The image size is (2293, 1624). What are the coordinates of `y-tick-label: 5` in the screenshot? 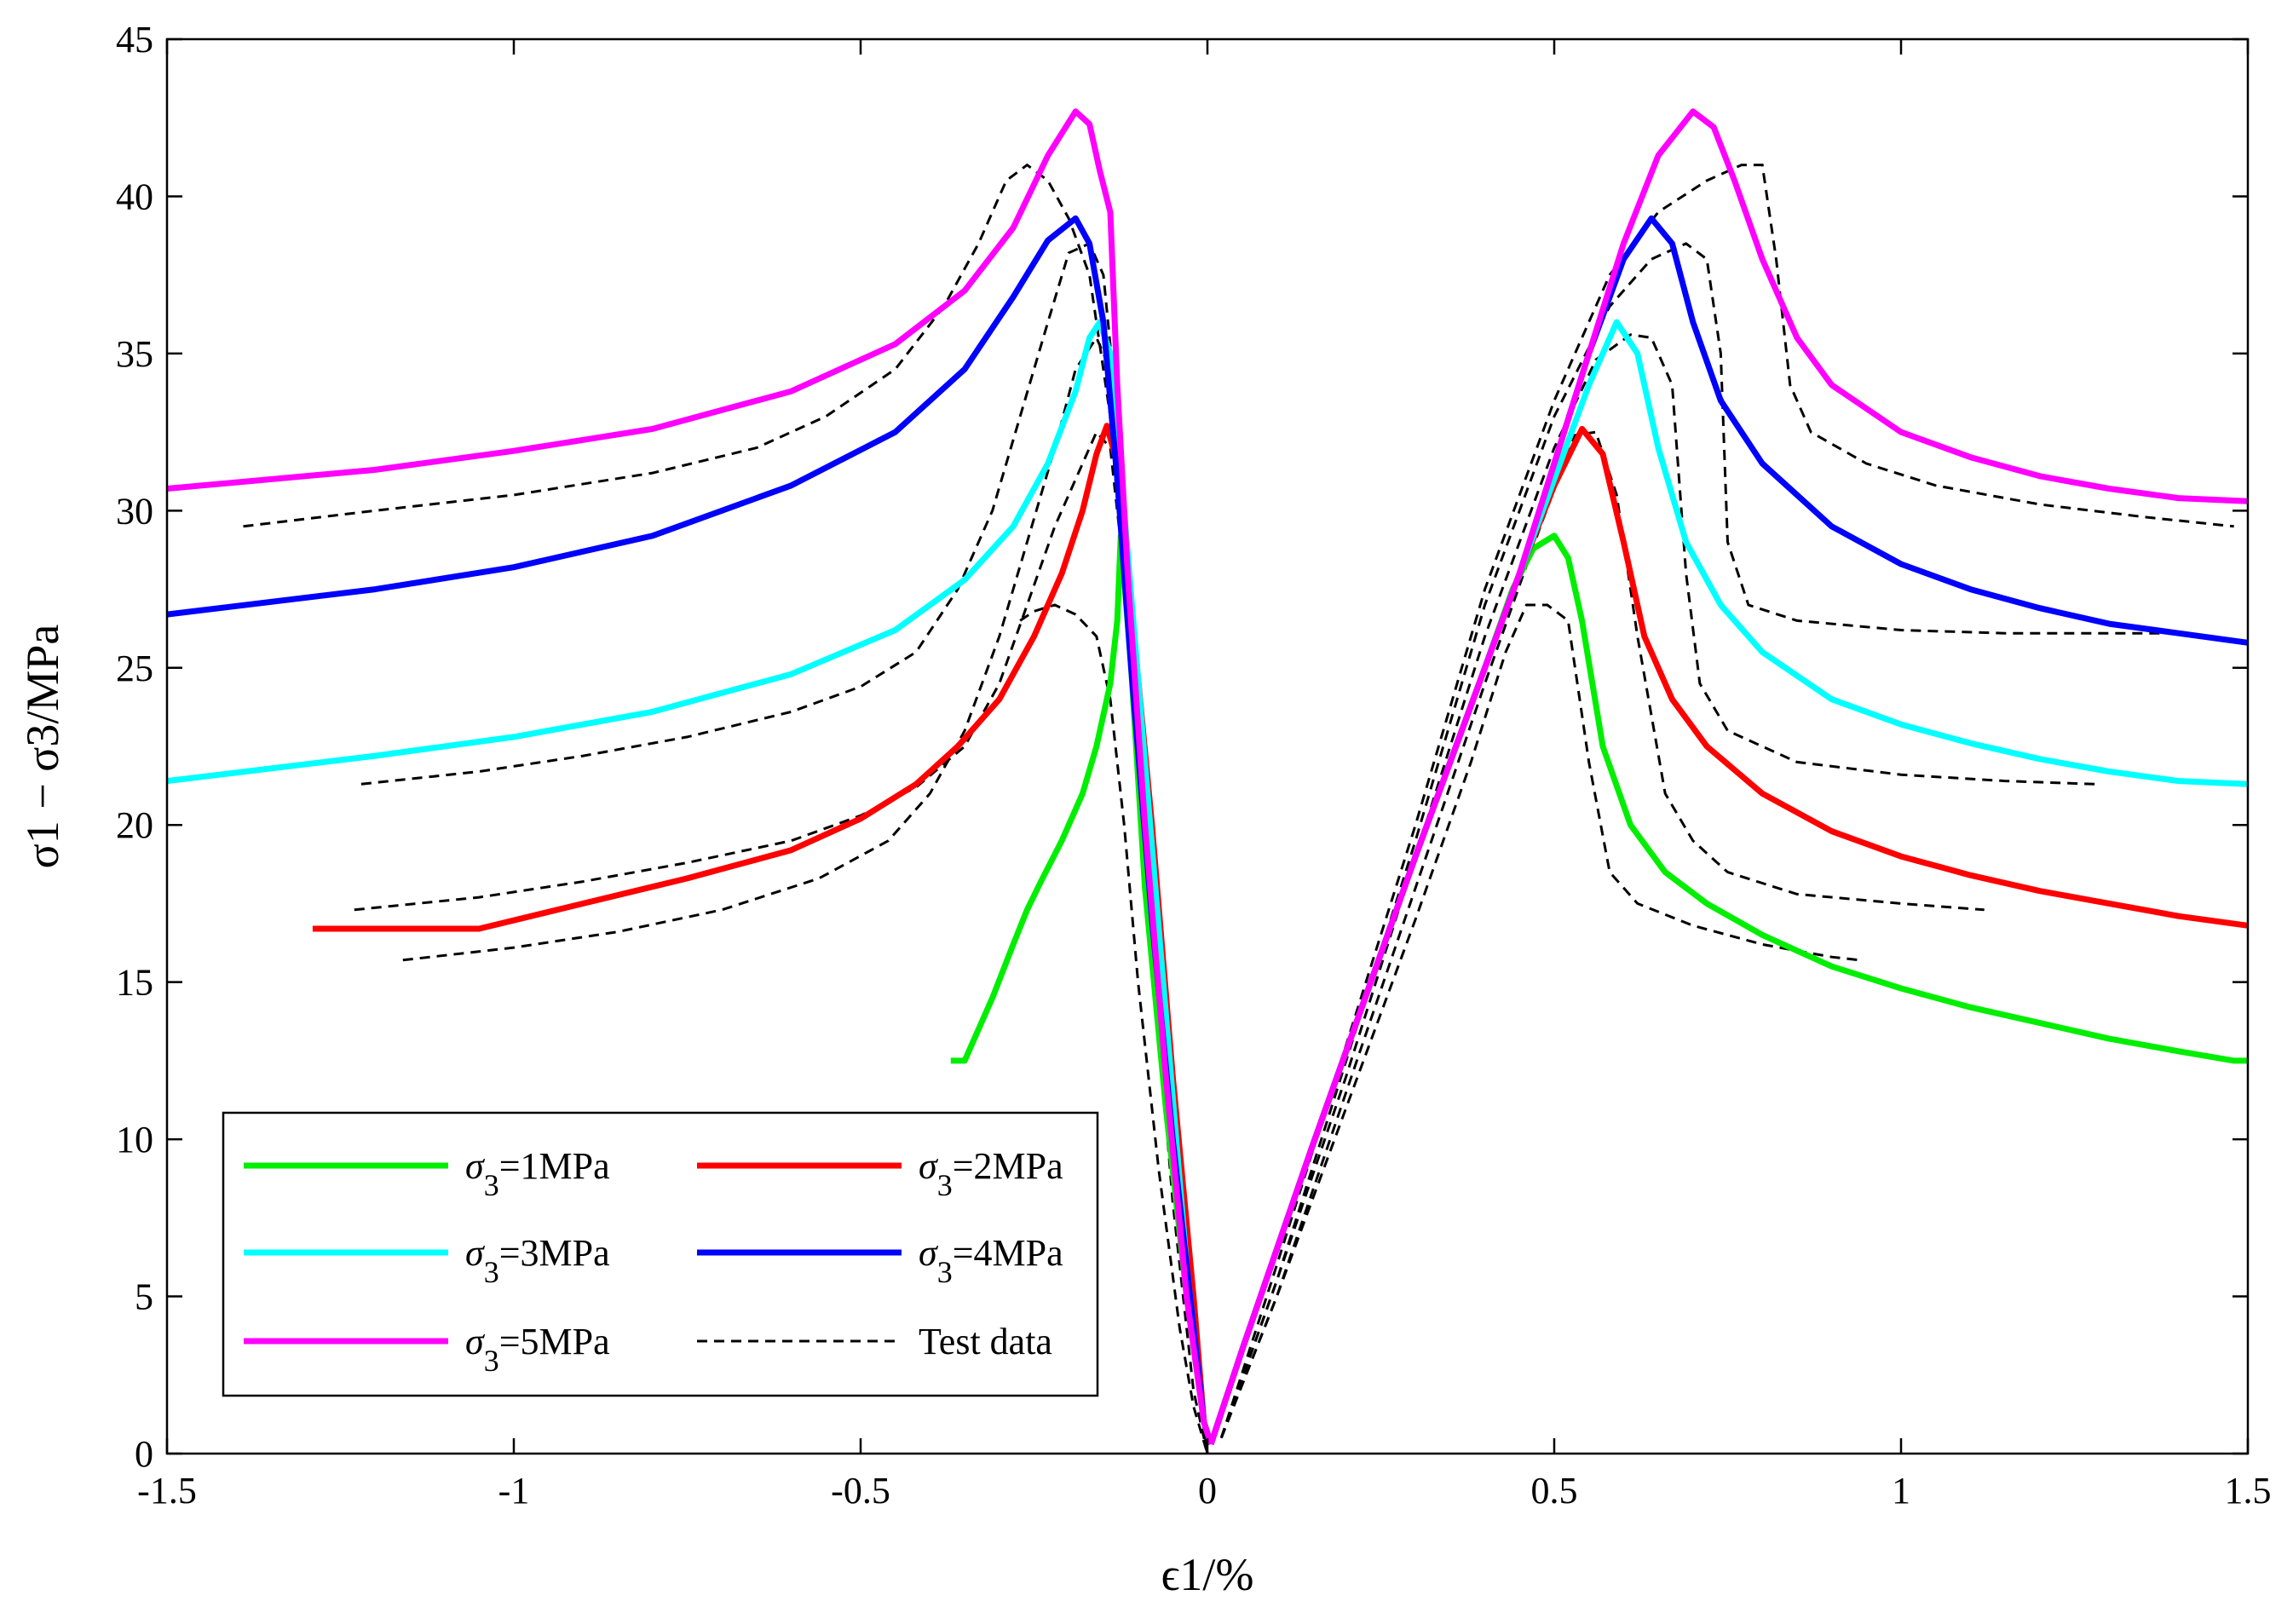 It's located at (144, 1297).